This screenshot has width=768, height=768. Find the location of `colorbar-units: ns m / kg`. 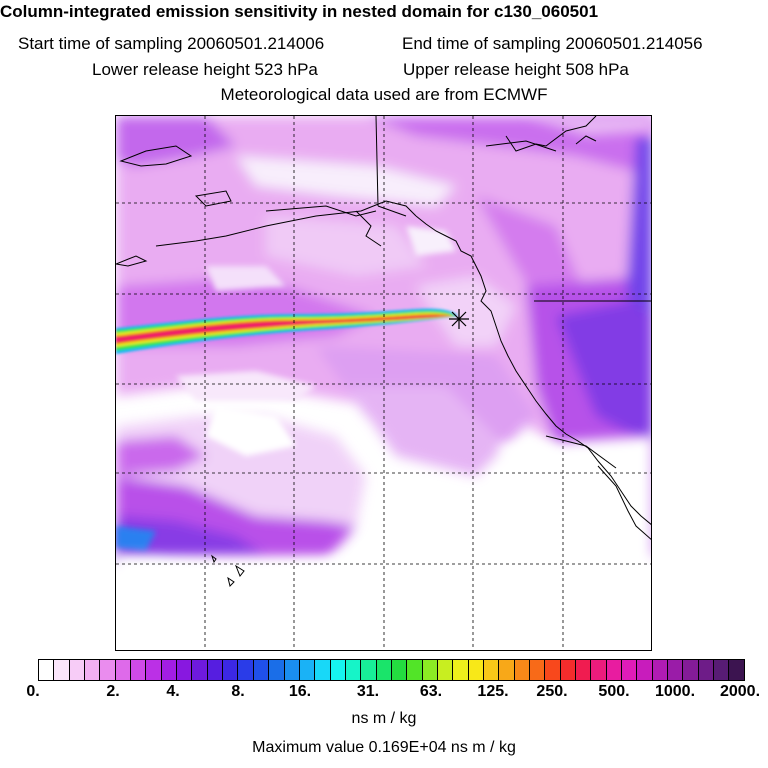

colorbar-units: ns m / kg is located at coordinates (384, 718).